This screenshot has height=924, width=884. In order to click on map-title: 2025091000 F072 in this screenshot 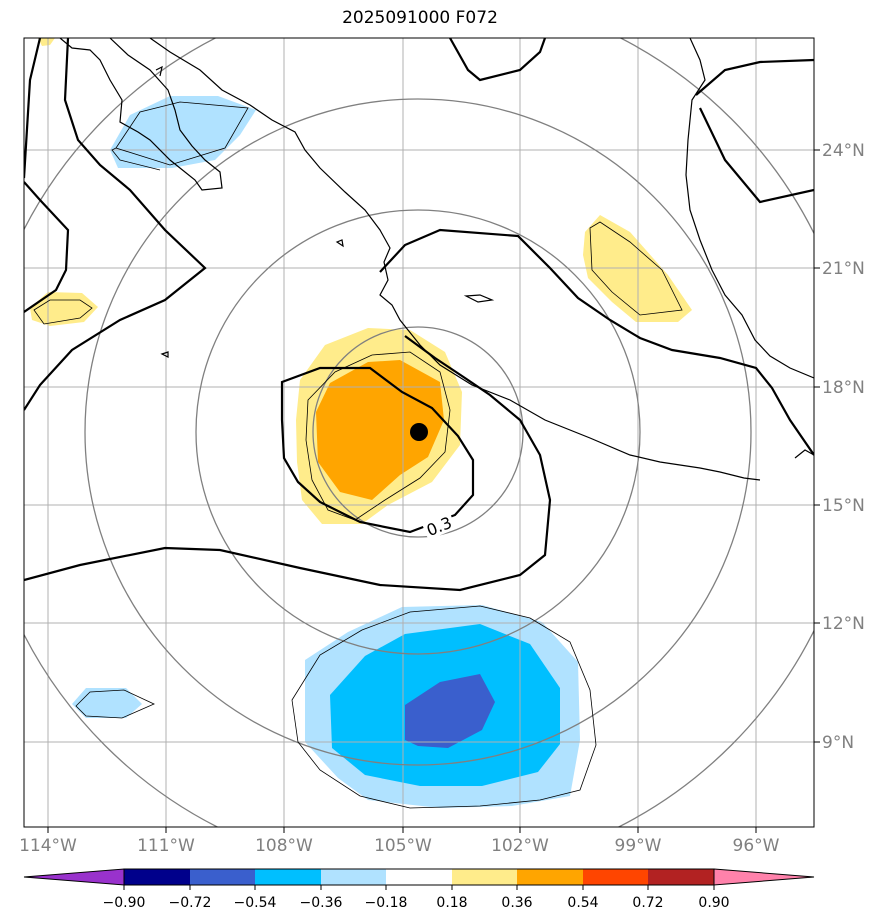, I will do `click(420, 18)`.